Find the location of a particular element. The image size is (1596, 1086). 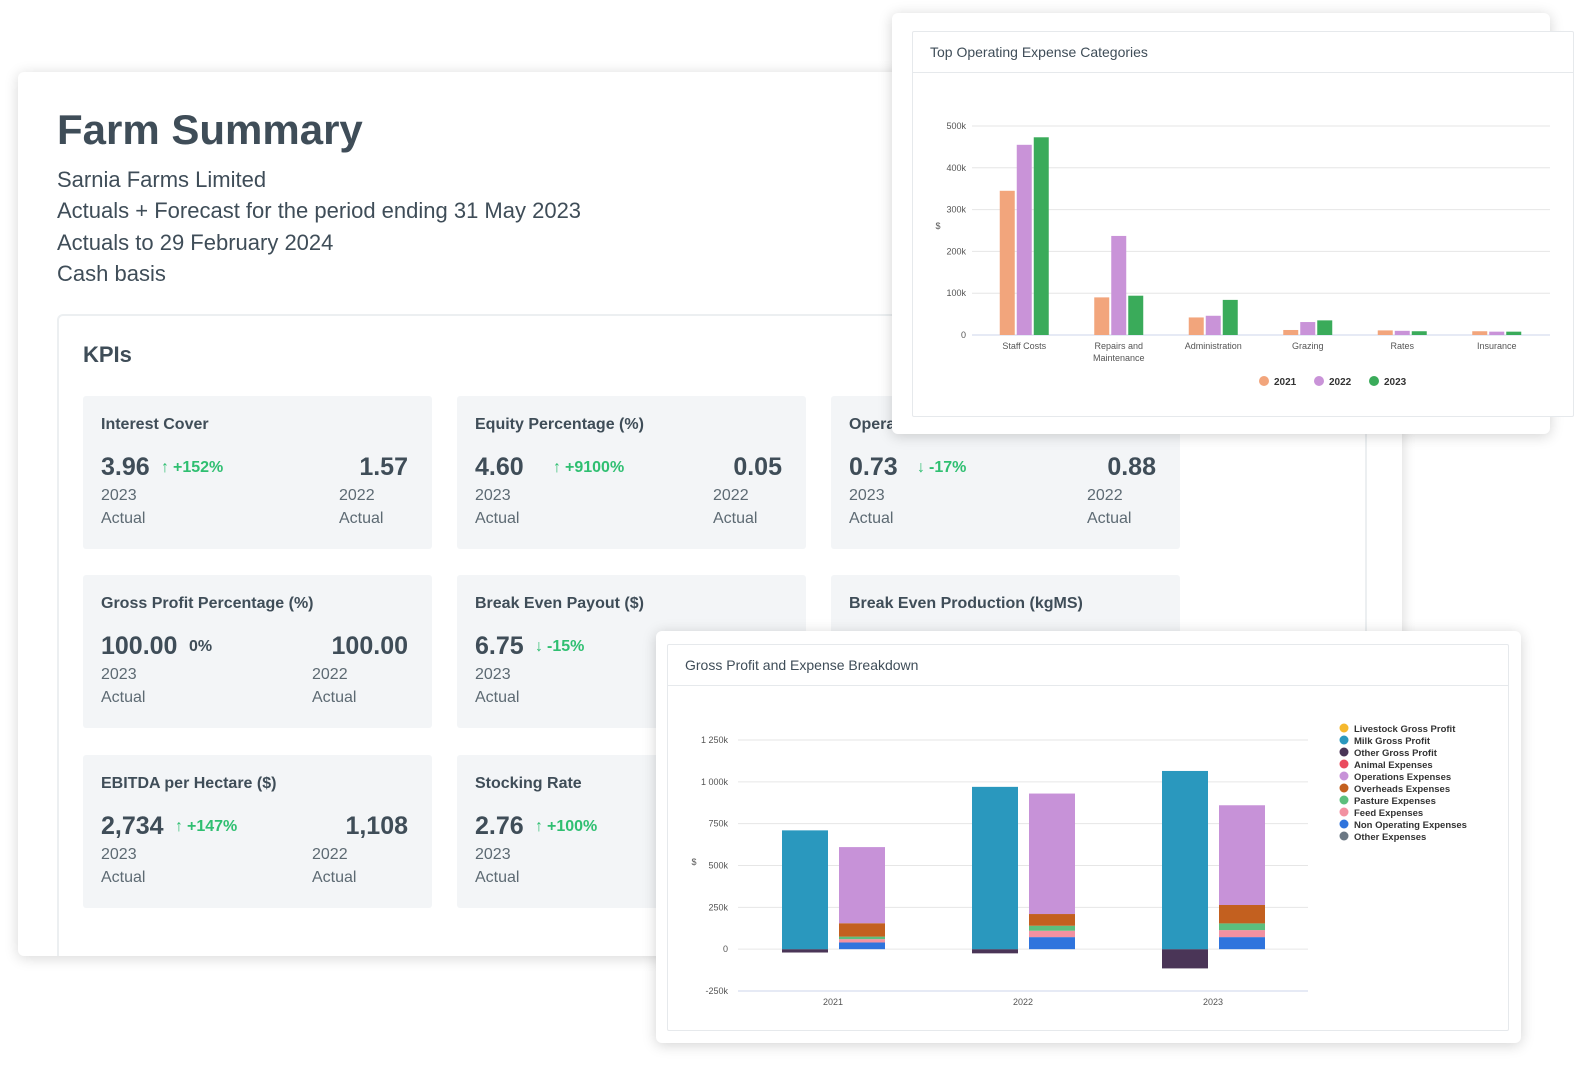

kpi-change: ↓ -17% is located at coordinates (941, 468).